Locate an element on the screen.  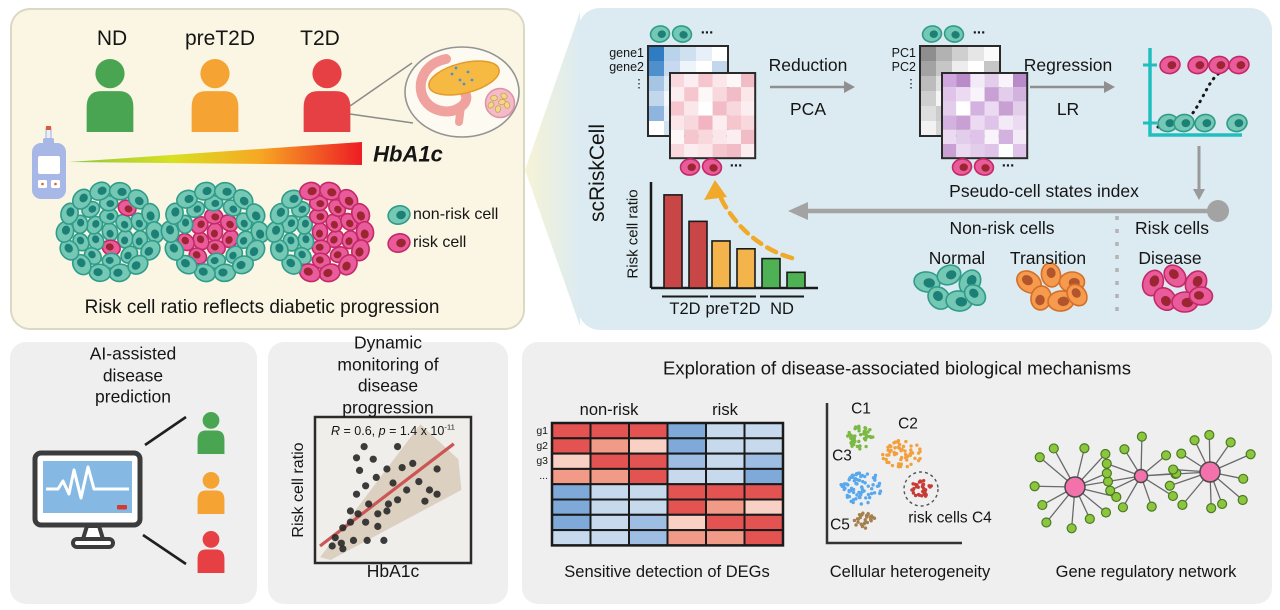
heatmap-col-nonrisk: non-risk is located at coordinates (609, 409).